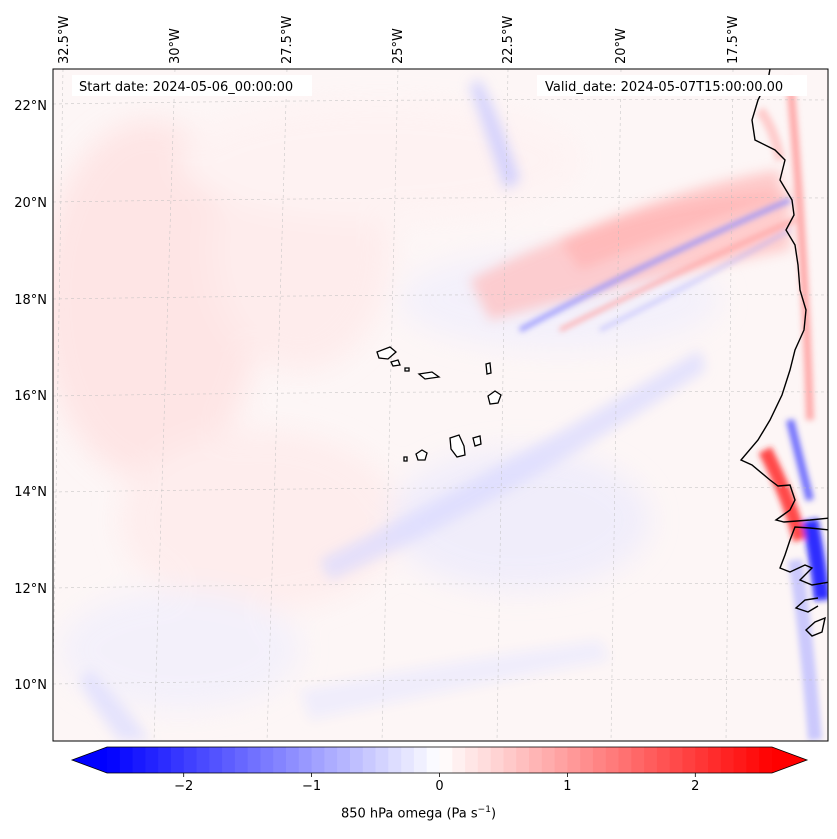 This screenshot has width=837, height=839. What do you see at coordinates (421, 455) in the screenshot?
I see `island-fogo` at bounding box center [421, 455].